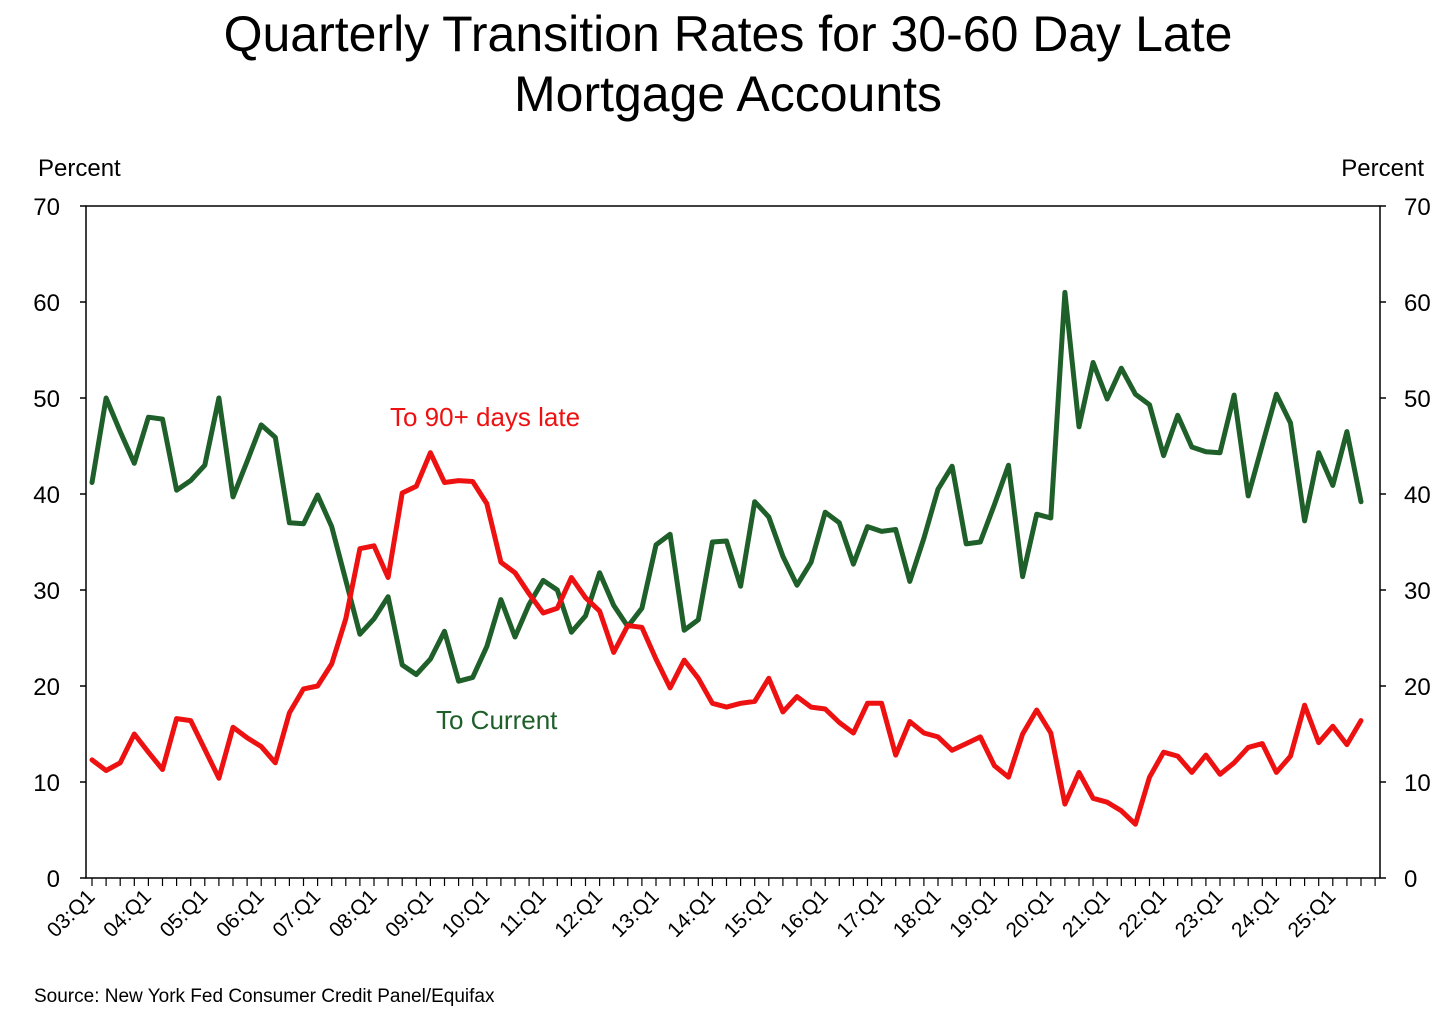 Image resolution: width=1456 pixels, height=1015 pixels. I want to click on y-tick-label-right: 10, so click(1417, 783).